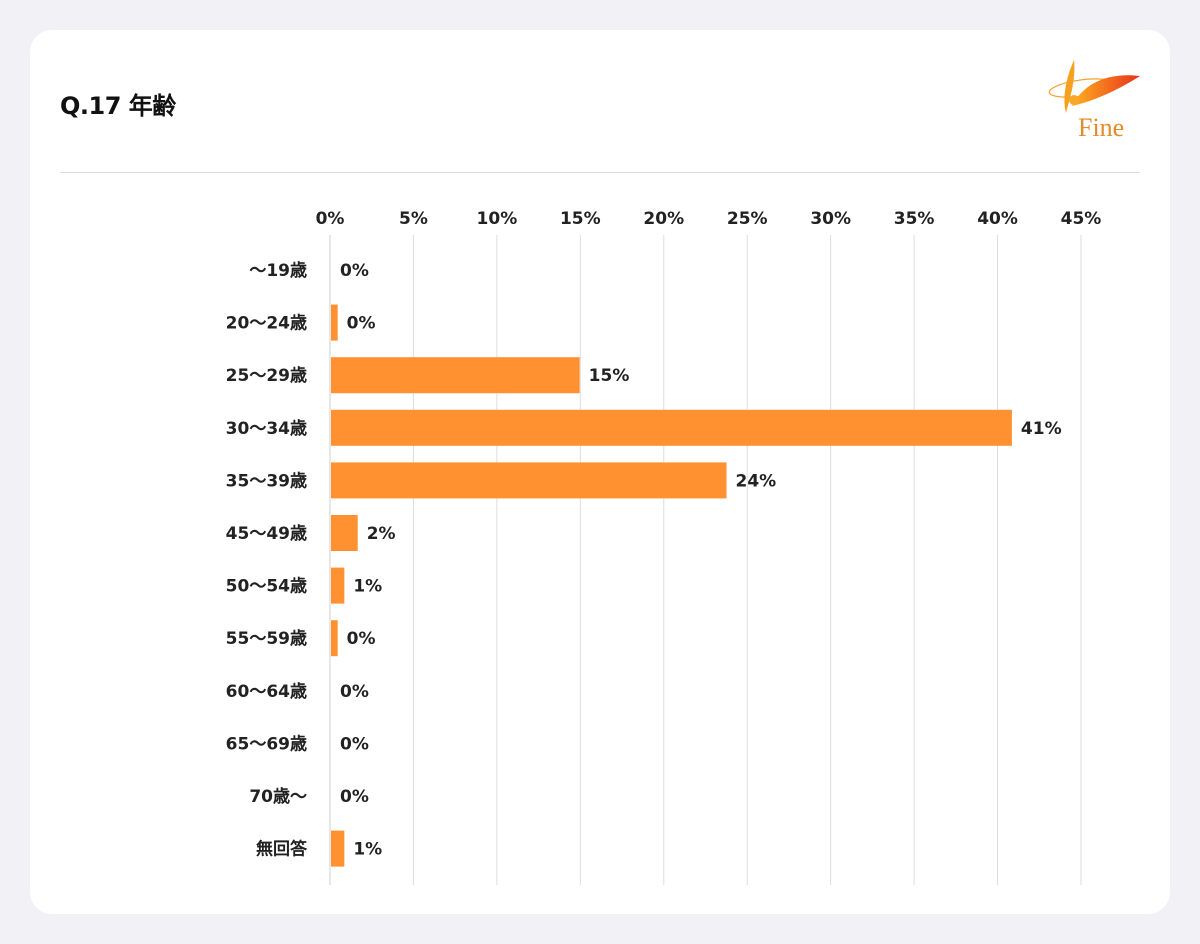 This screenshot has width=1200, height=944. I want to click on category-label: 70歳〜, so click(278, 796).